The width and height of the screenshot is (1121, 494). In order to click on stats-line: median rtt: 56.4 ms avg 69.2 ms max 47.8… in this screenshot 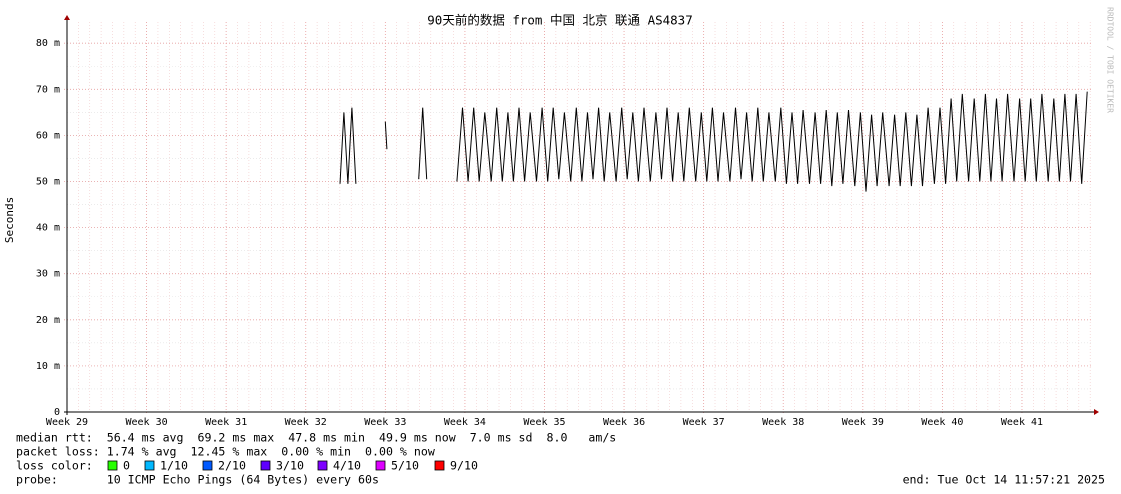, I will do `click(316, 438)`.